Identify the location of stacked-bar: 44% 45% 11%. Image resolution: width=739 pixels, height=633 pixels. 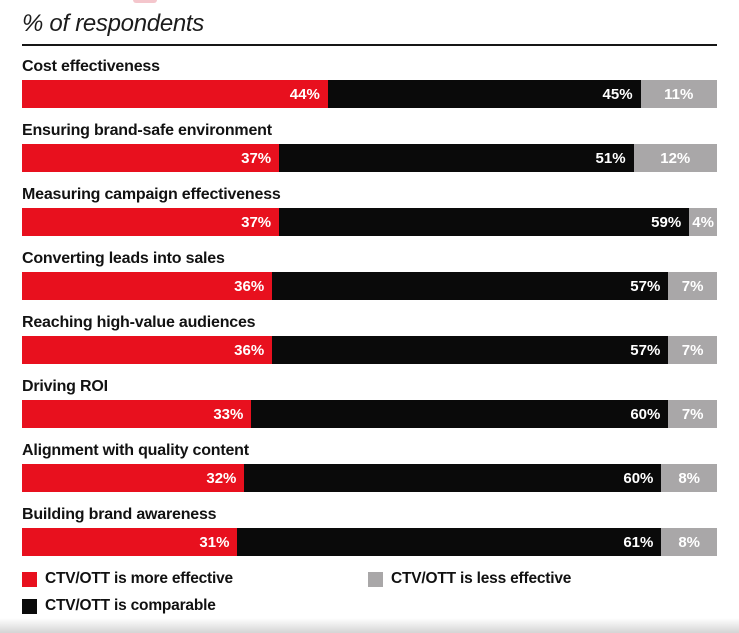
(369, 94).